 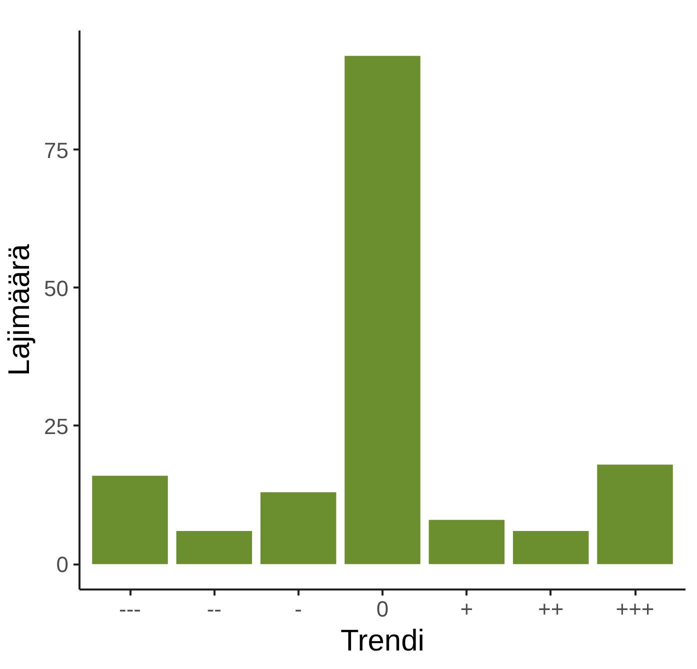 What do you see at coordinates (382, 609) in the screenshot?
I see `x-tick-label: 0` at bounding box center [382, 609].